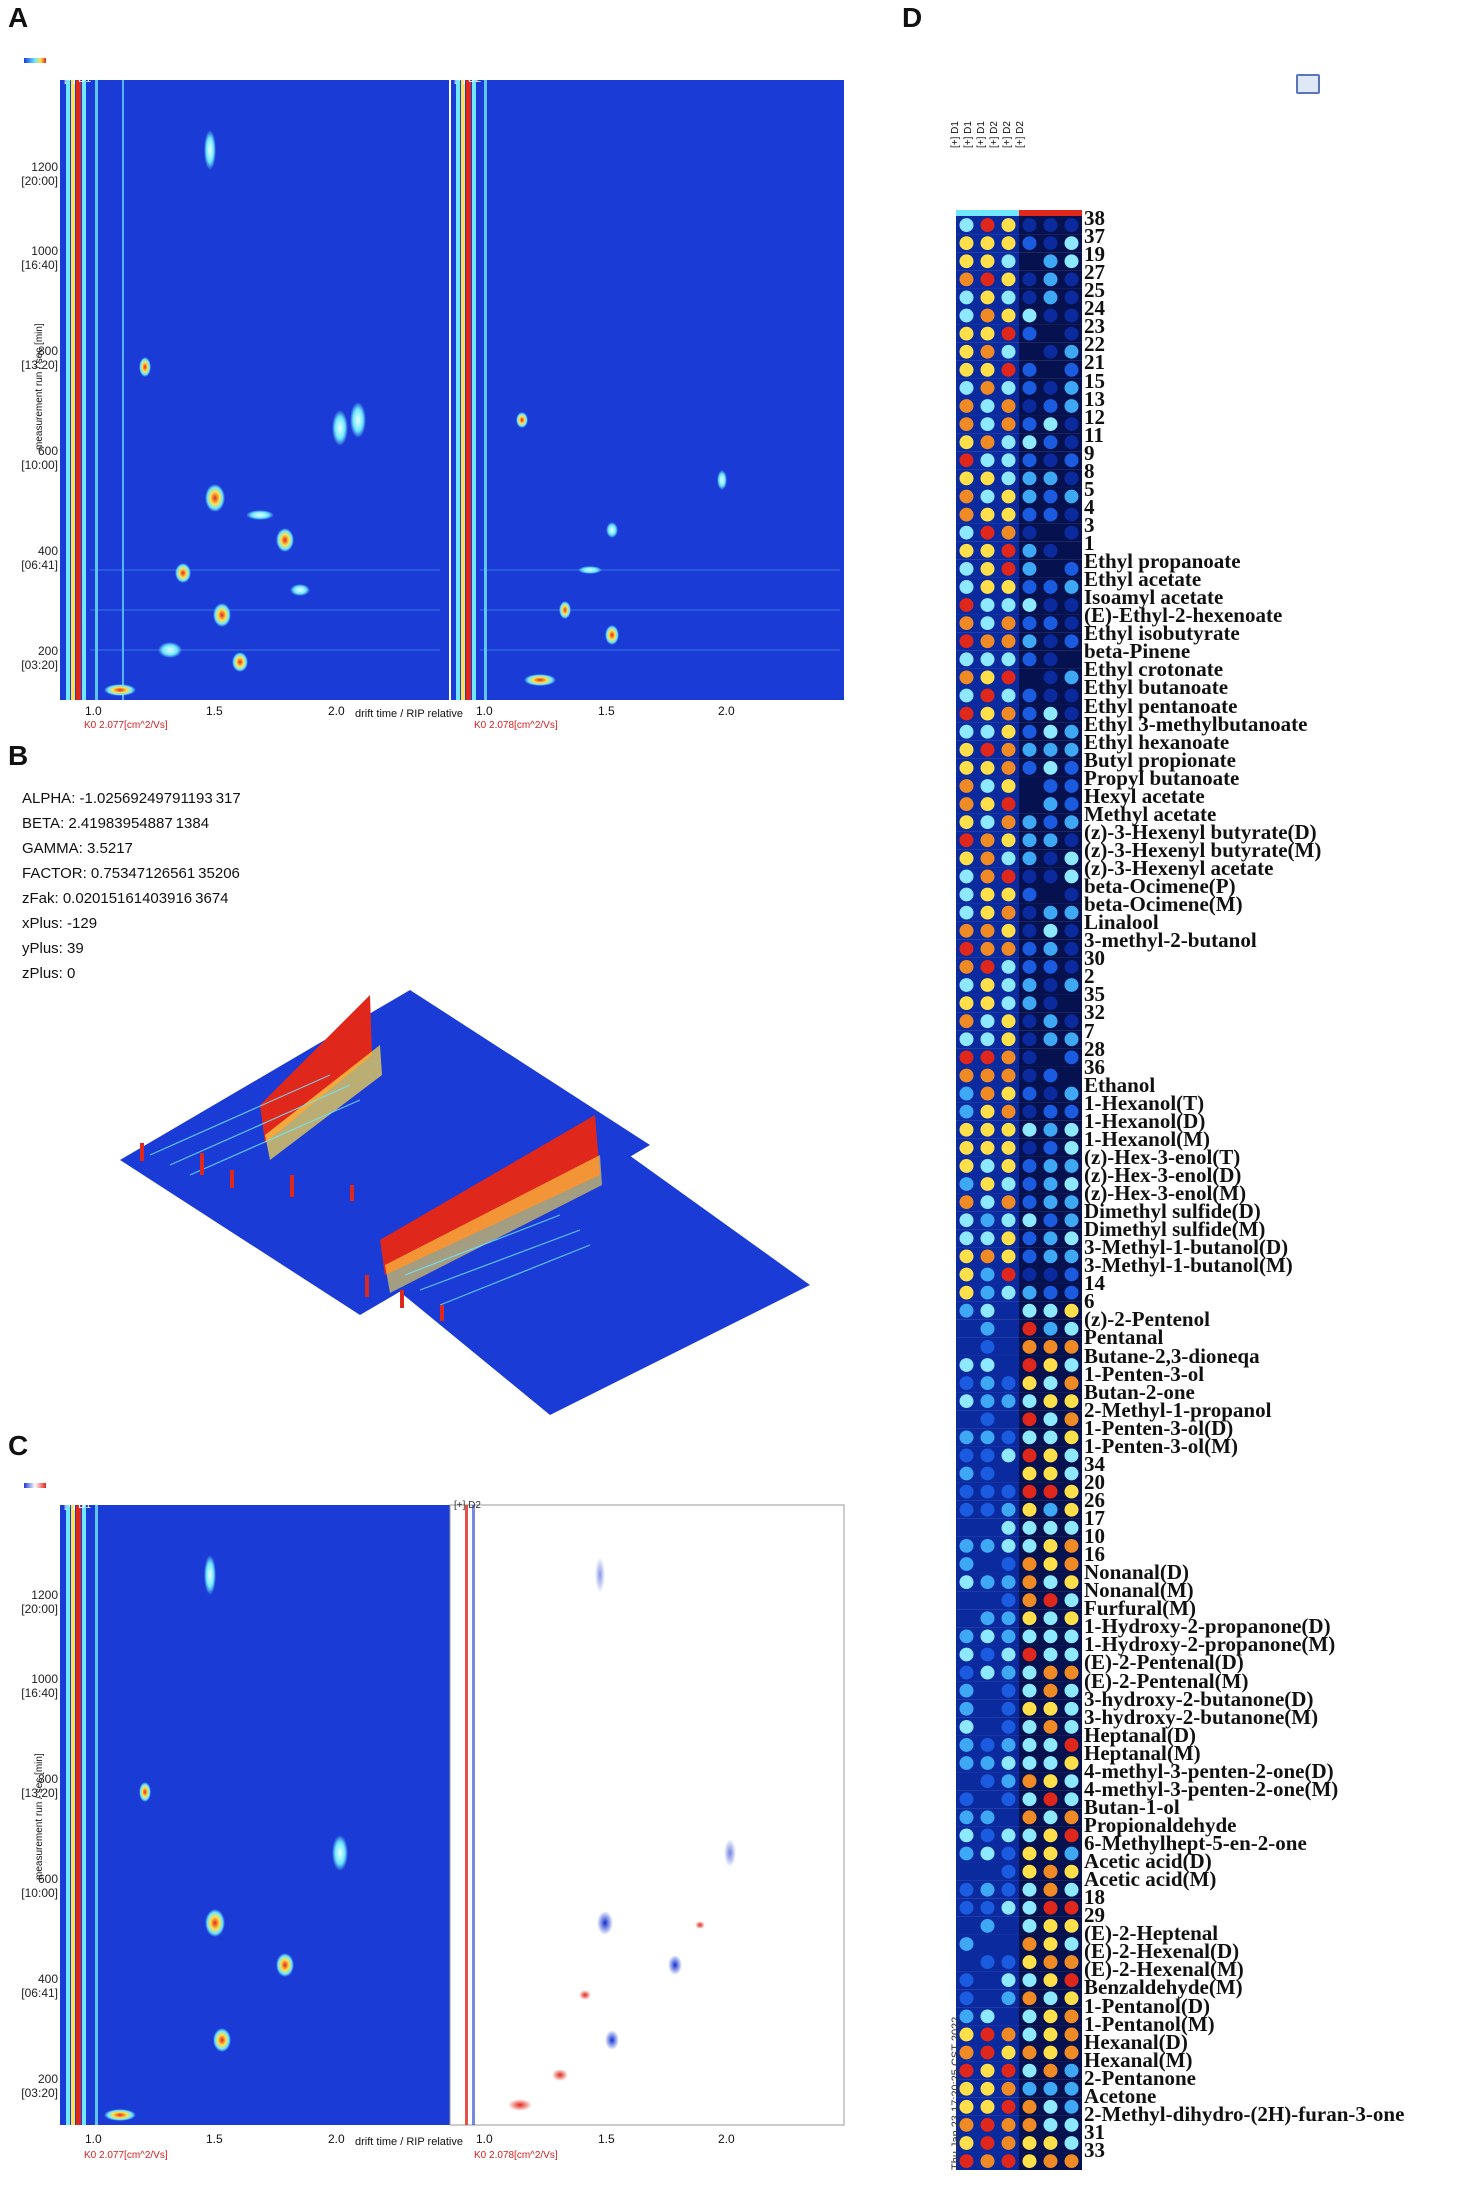 This screenshot has height=2193, width=1476. I want to click on compound-label: Heptanal(M), so click(1142, 1752).